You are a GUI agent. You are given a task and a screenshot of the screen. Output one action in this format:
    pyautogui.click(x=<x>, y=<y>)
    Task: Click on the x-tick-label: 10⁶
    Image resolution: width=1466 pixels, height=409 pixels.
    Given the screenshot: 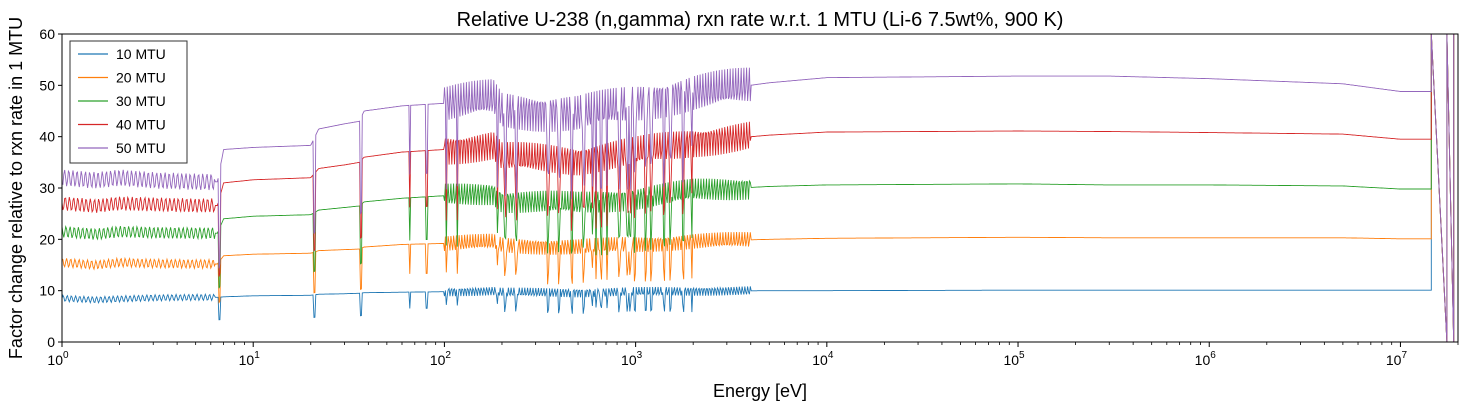 What is the action you would take?
    pyautogui.click(x=1206, y=359)
    